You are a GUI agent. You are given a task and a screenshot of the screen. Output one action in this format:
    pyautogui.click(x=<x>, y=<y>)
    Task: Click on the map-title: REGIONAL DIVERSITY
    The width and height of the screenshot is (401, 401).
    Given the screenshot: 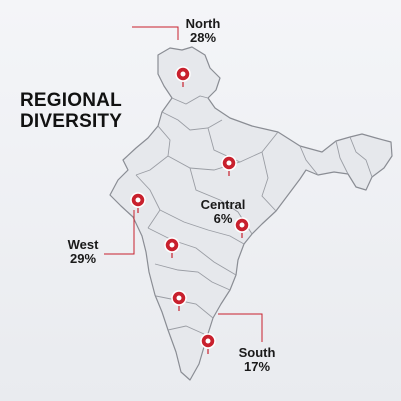 What is the action you would take?
    pyautogui.click(x=71, y=111)
    